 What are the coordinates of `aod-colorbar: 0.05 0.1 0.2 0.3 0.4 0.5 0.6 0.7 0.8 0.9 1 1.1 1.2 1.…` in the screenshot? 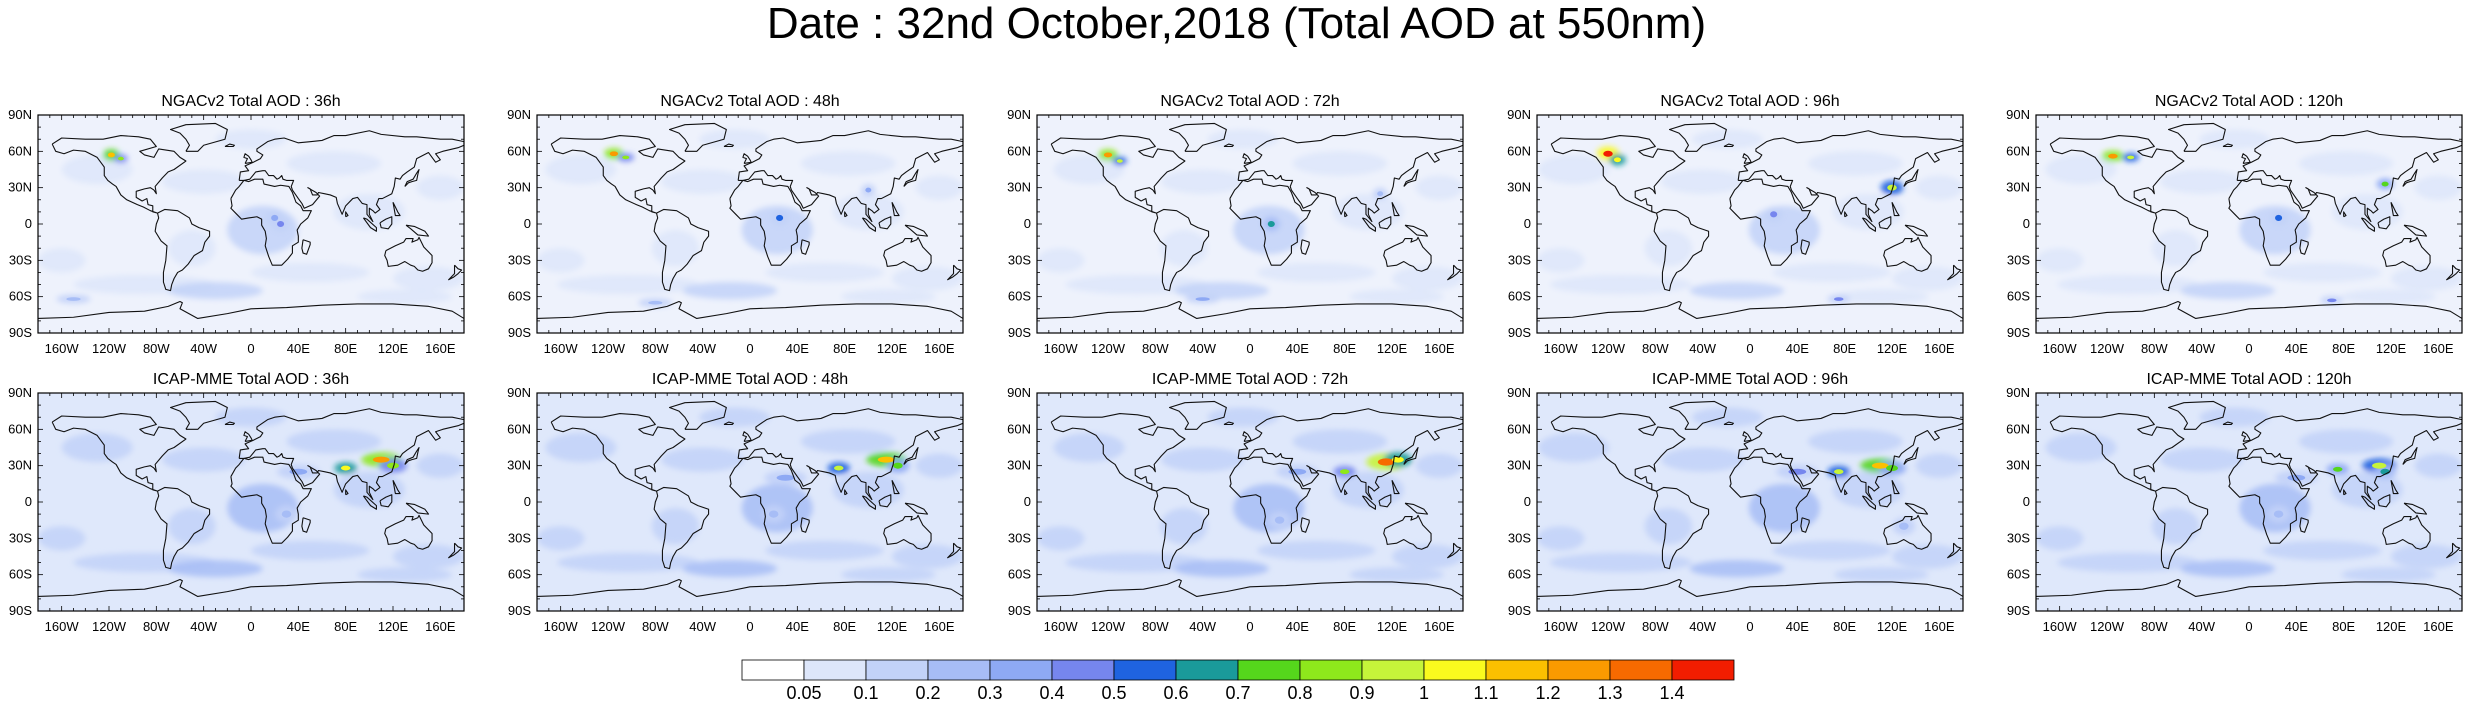 It's located at (1238, 680).